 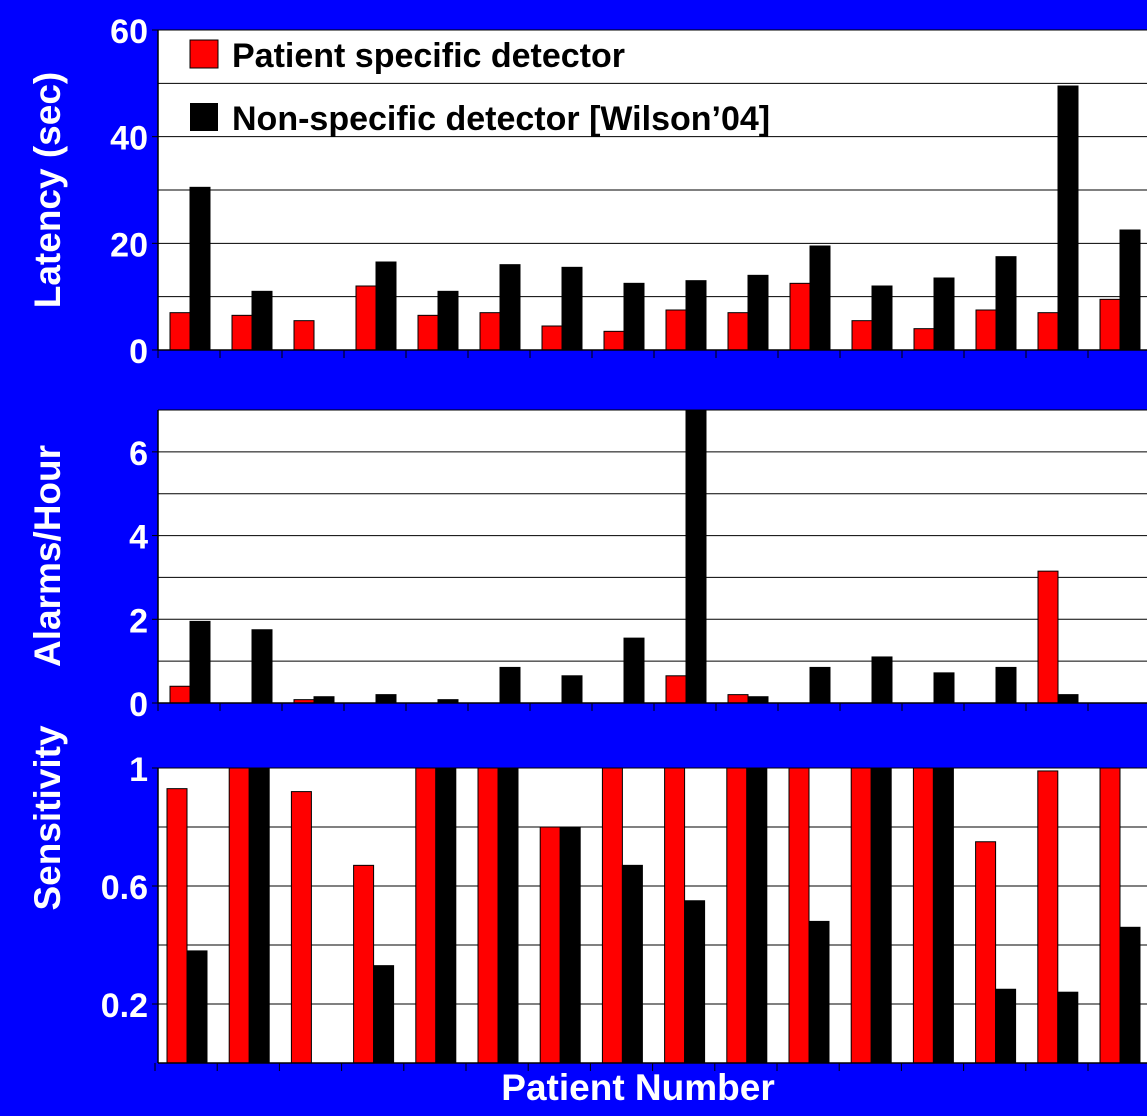 What do you see at coordinates (138, 454) in the screenshot?
I see `y-tick-label: 6` at bounding box center [138, 454].